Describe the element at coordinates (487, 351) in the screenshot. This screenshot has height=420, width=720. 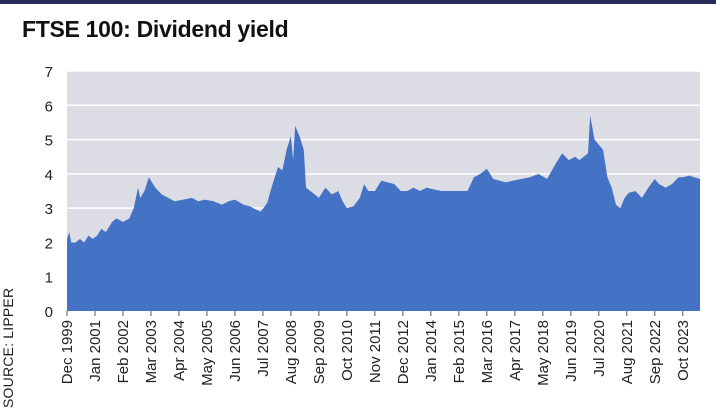
I see `x-tick-label: Mar 2016` at that location.